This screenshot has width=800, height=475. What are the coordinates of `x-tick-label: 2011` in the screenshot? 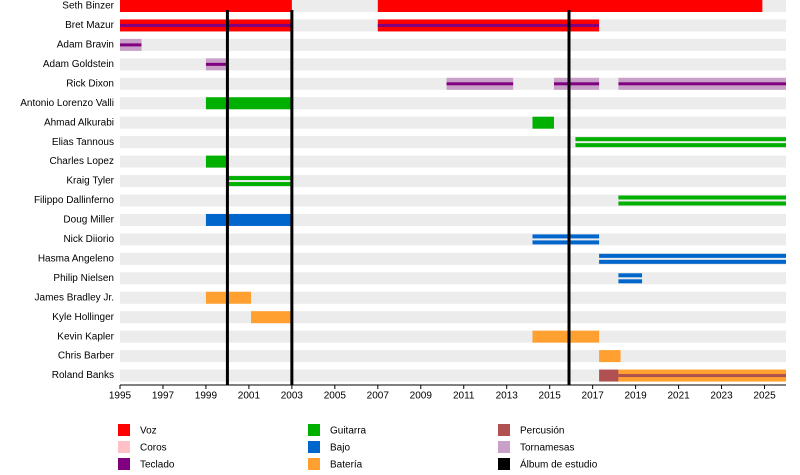 It's located at (464, 396).